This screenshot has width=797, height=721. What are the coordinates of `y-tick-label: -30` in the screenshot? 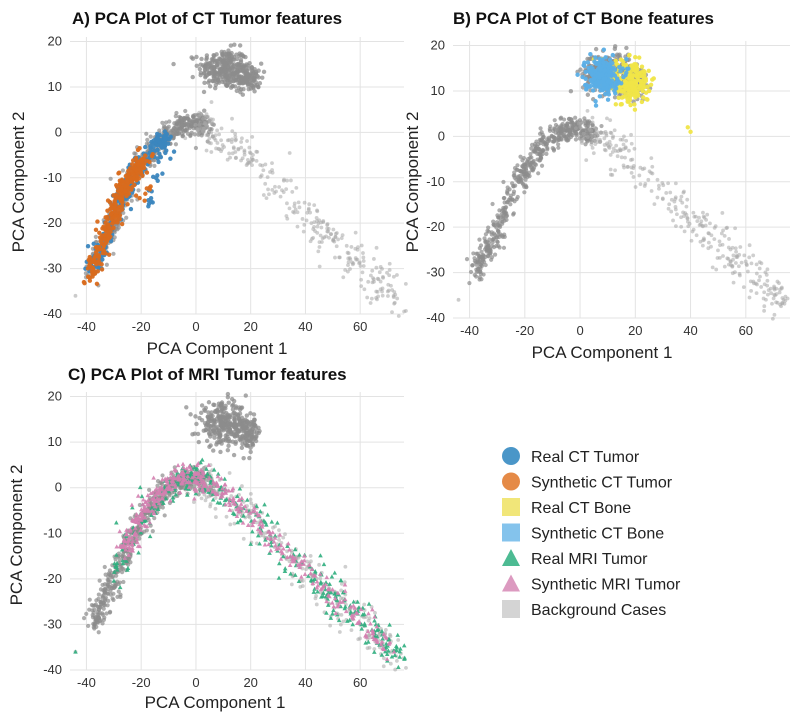 It's located at (52, 268).